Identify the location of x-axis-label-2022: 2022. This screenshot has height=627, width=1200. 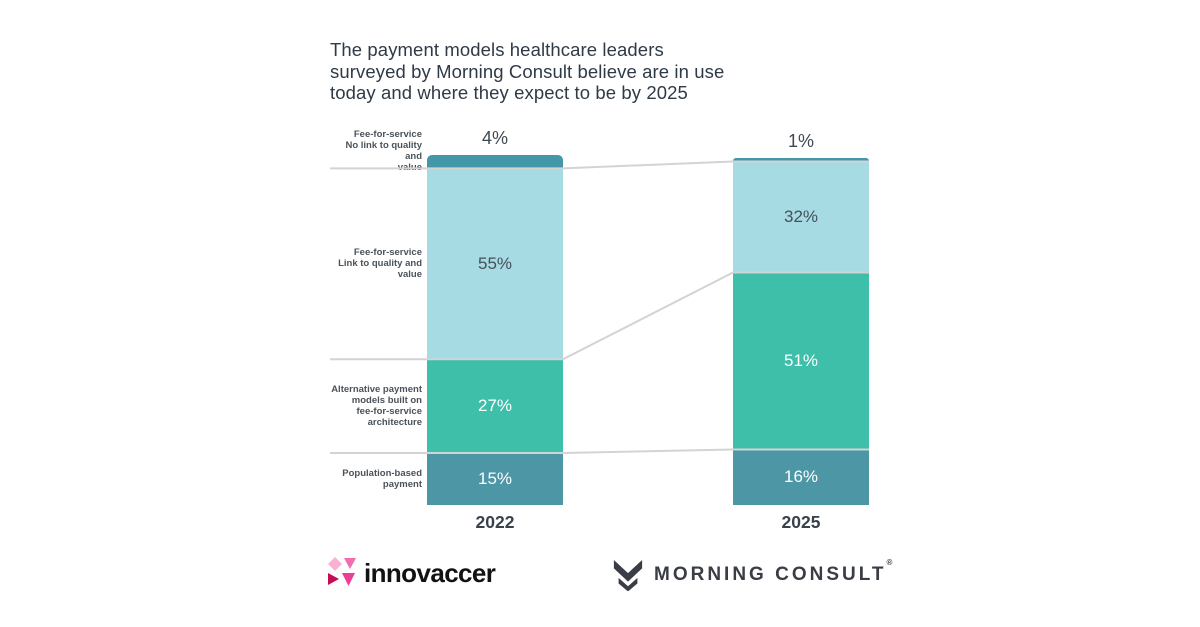
(495, 522).